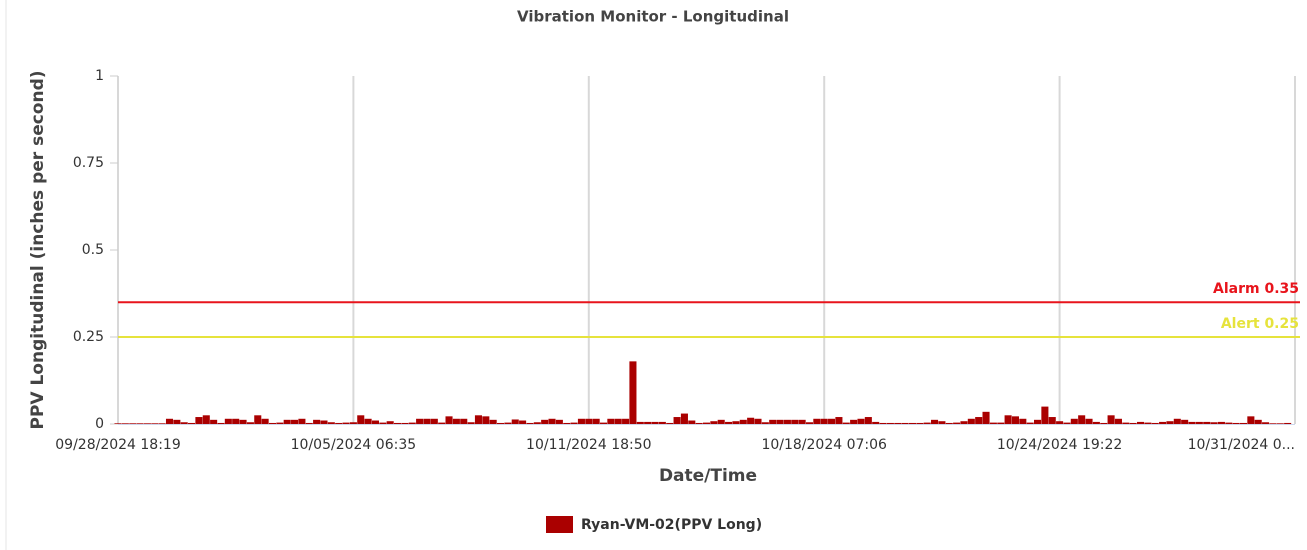 The height and width of the screenshot is (550, 1307). I want to click on legend-label: Ryan-VM-02(PPV Long), so click(671, 525).